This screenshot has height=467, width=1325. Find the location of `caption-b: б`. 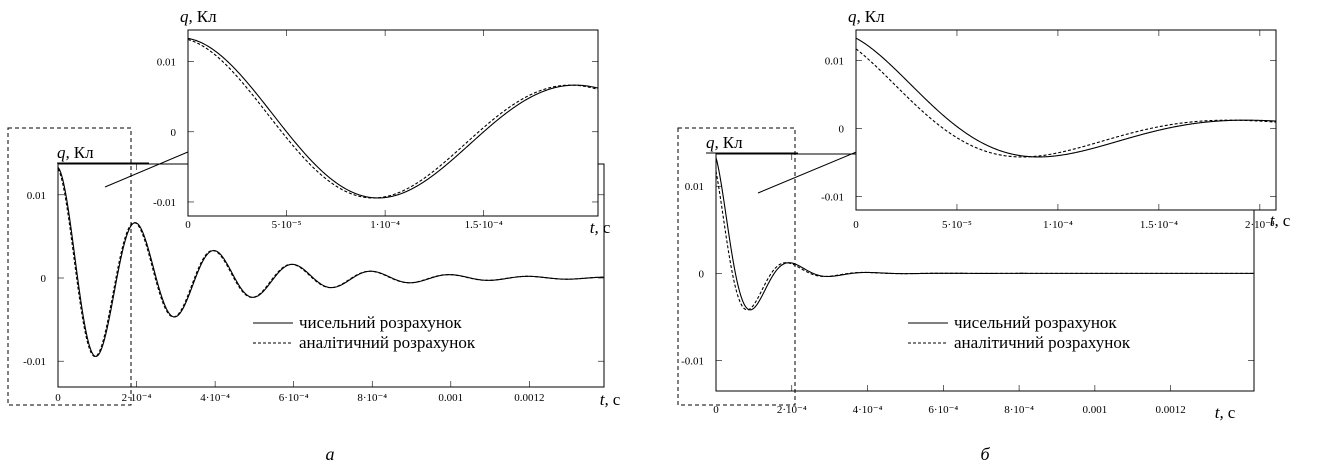

caption-b: б is located at coordinates (985, 454).